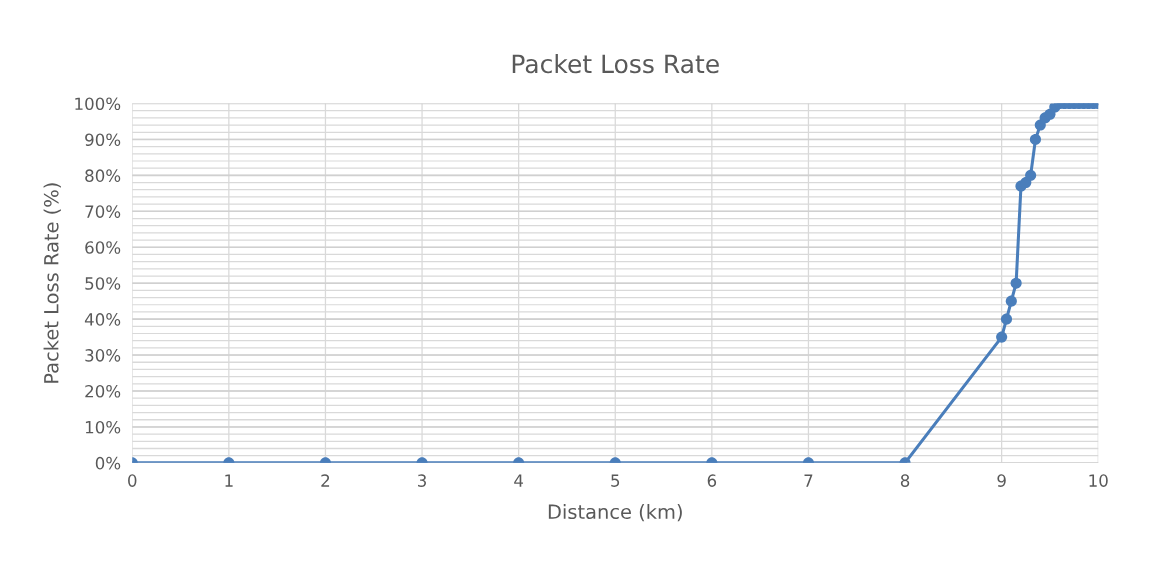  What do you see at coordinates (1098, 480) in the screenshot?
I see `x-tick-label: 10` at bounding box center [1098, 480].